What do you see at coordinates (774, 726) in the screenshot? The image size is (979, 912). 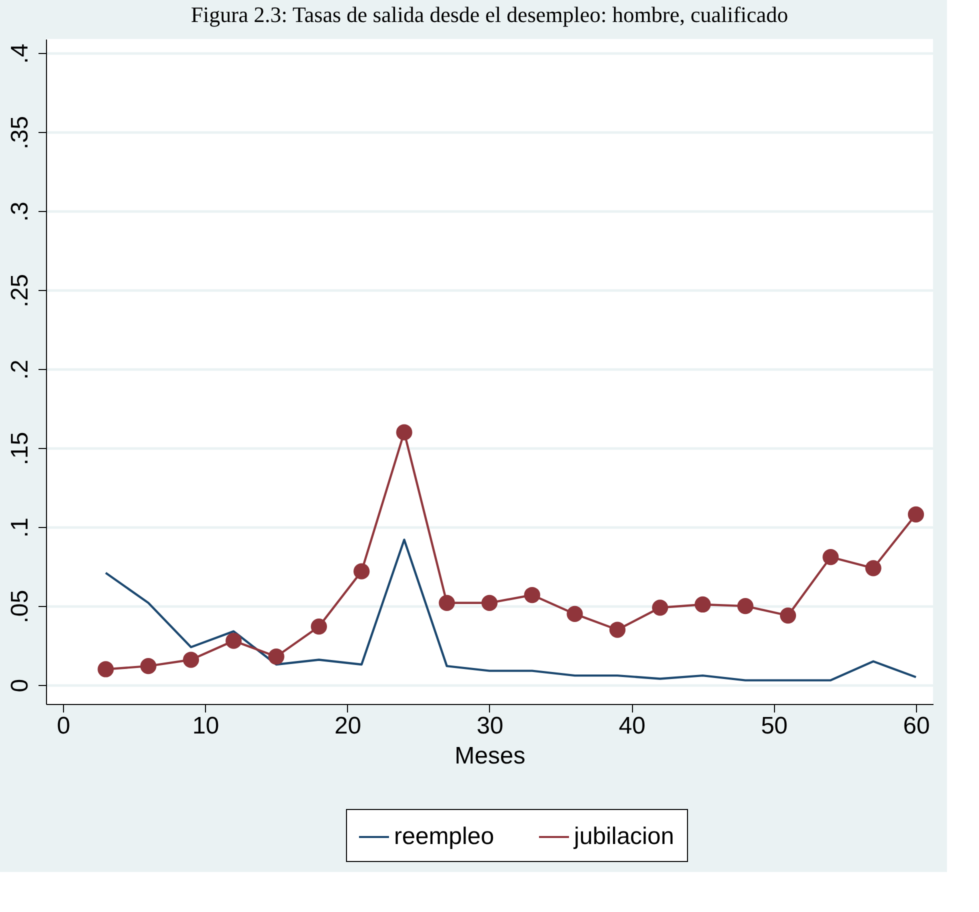 I see `x-tick-label: 50` at bounding box center [774, 726].